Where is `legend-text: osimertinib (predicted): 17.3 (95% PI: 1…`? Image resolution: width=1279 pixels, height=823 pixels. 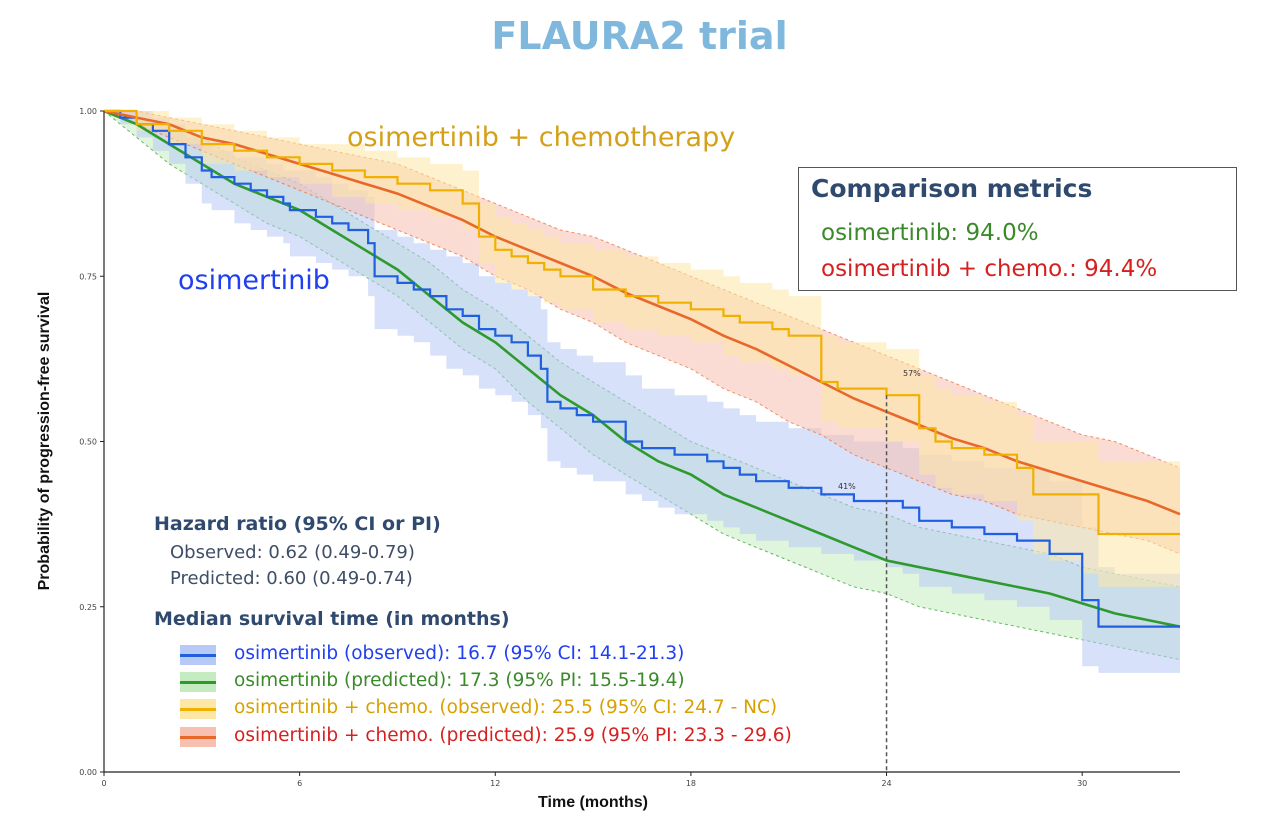 legend-text: osimertinib (predicted): 17.3 (95% PI: 1… is located at coordinates (459, 680).